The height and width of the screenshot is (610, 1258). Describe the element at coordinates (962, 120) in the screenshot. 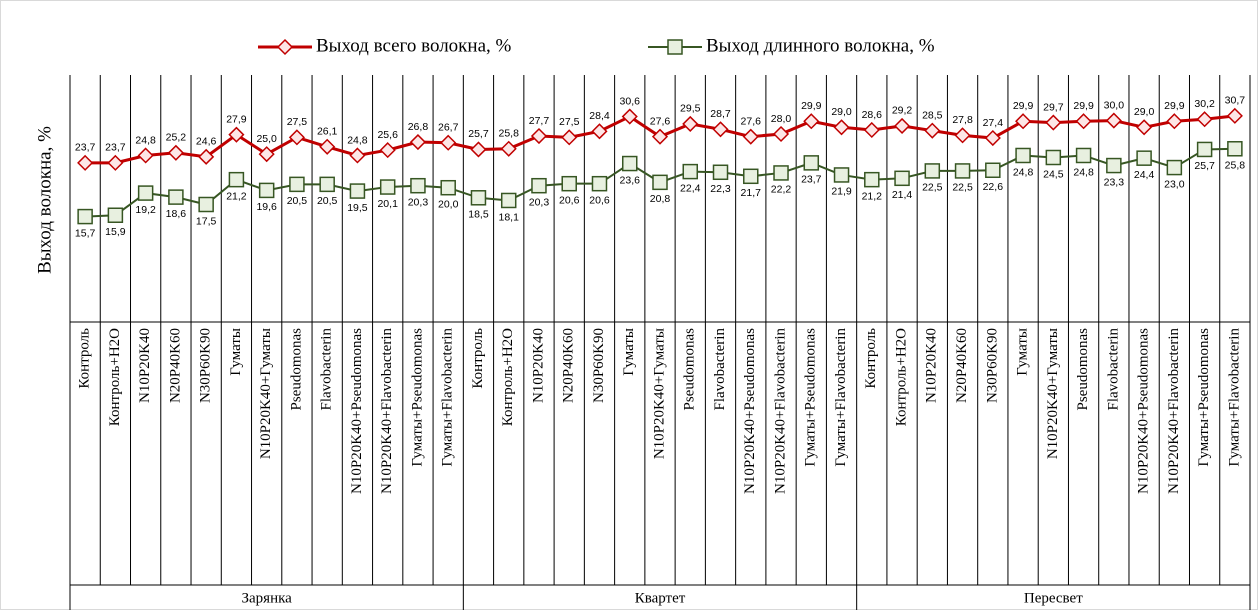

I see `data-label: 27,8` at that location.